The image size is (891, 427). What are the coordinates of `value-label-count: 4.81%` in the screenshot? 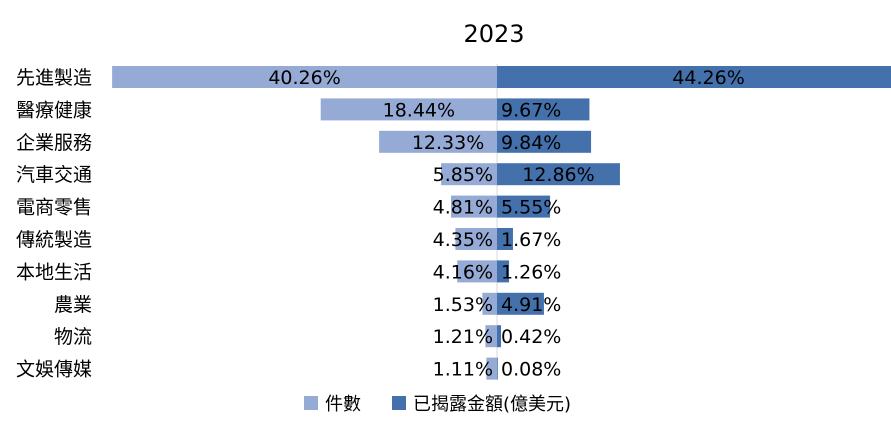 It's located at (463, 208).